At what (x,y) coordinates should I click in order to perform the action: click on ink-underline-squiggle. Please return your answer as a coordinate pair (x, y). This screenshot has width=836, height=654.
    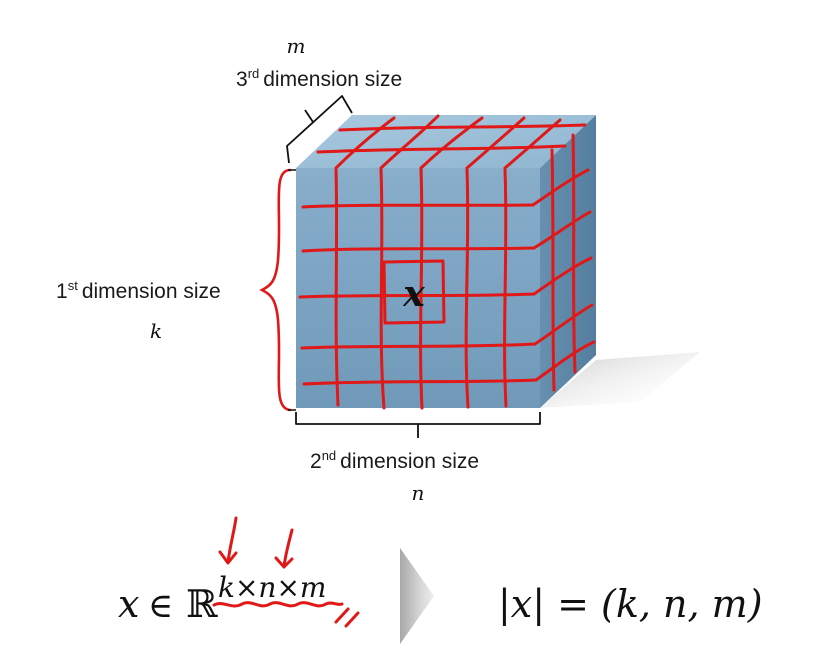
    Looking at the image, I should click on (278, 604).